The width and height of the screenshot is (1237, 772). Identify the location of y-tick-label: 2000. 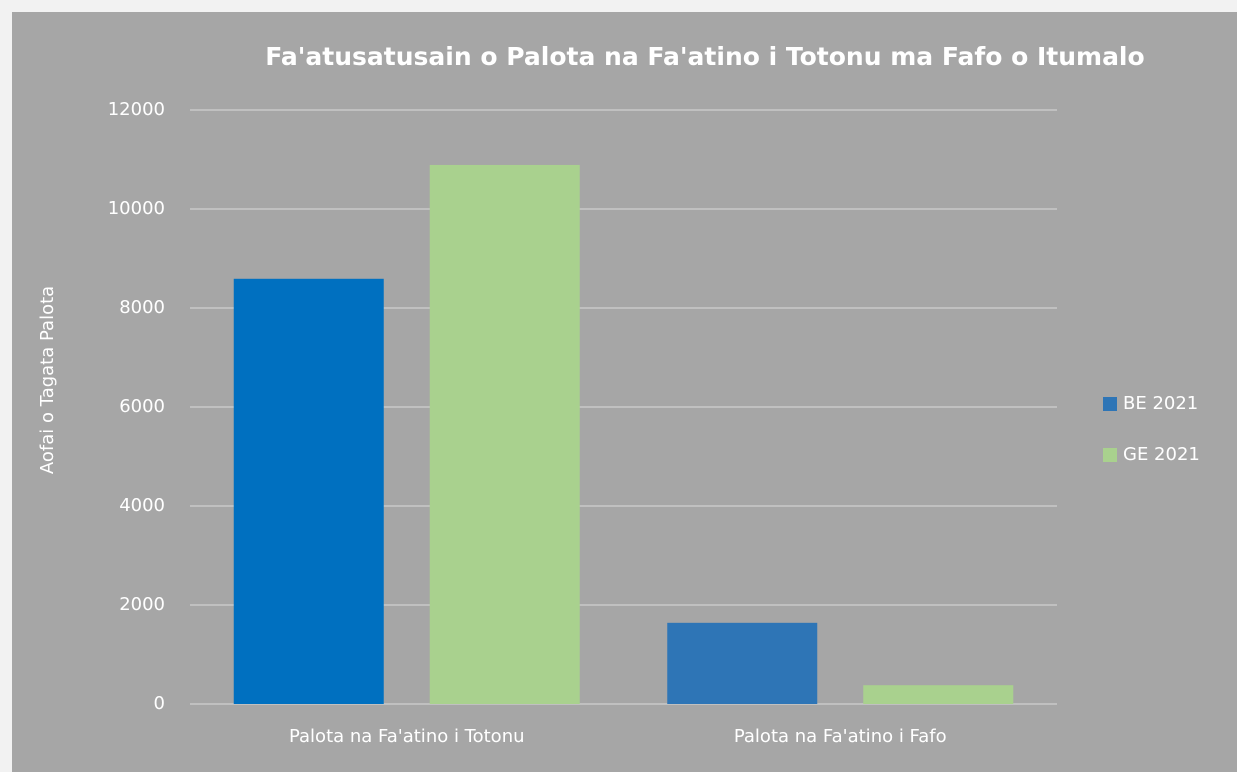
(142, 604).